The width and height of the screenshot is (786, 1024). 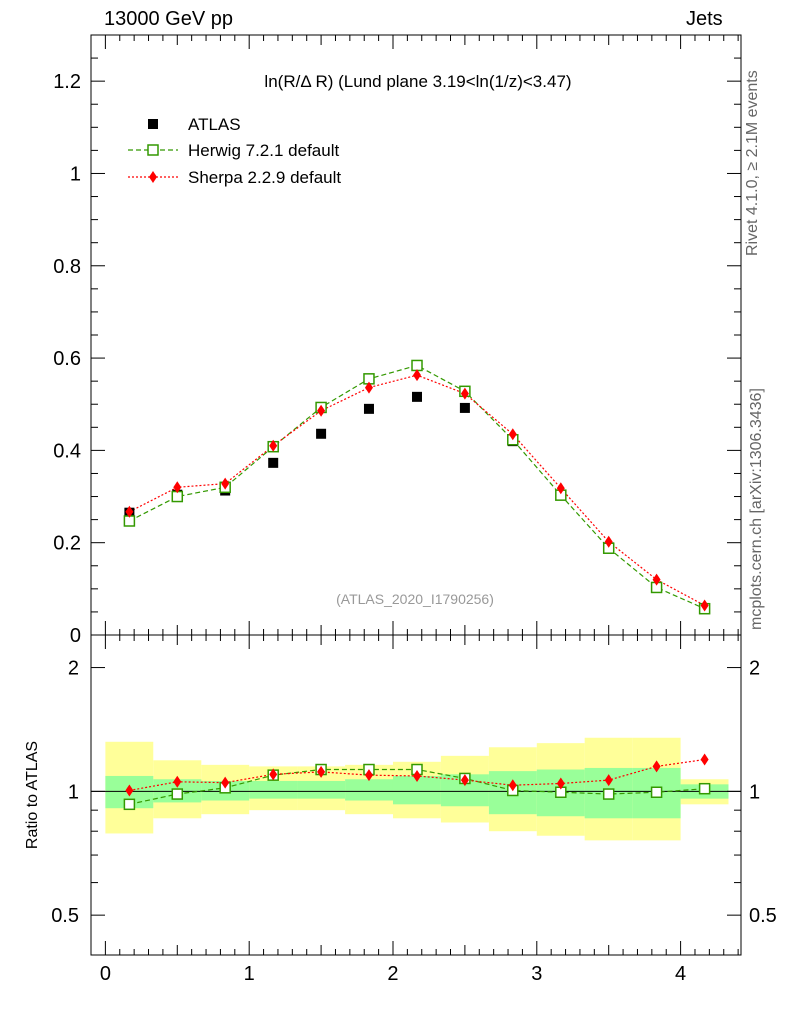 I want to click on x-tick-label: 3, so click(x=536, y=974).